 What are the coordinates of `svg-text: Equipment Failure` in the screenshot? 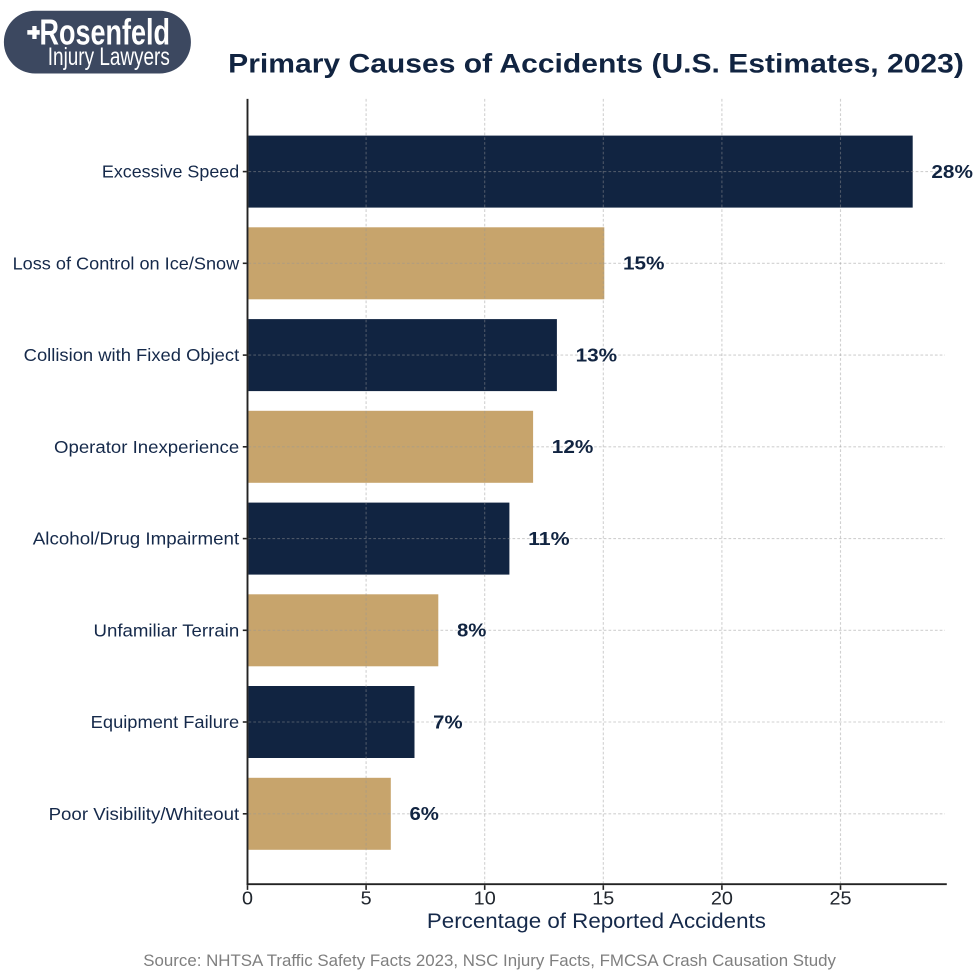 It's located at (165, 722).